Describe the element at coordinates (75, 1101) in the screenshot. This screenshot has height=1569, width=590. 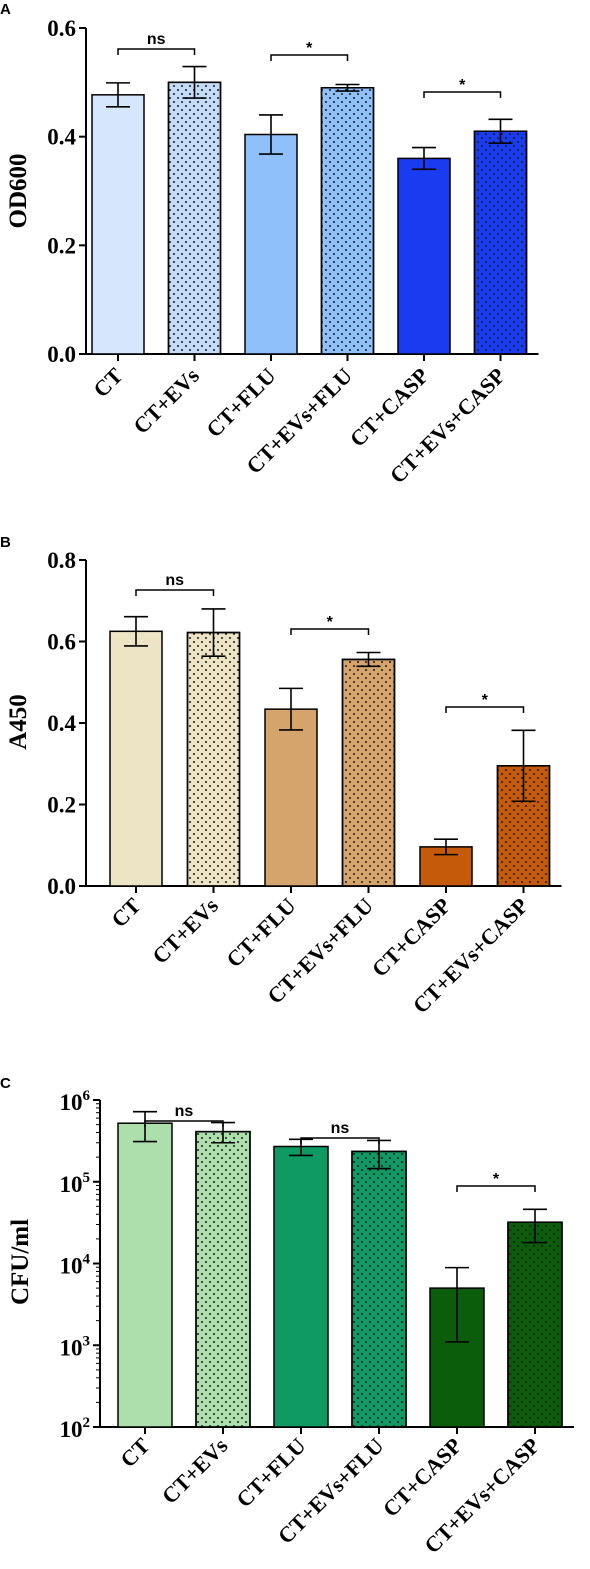
I see `y-tick-label: 10⁶` at that location.